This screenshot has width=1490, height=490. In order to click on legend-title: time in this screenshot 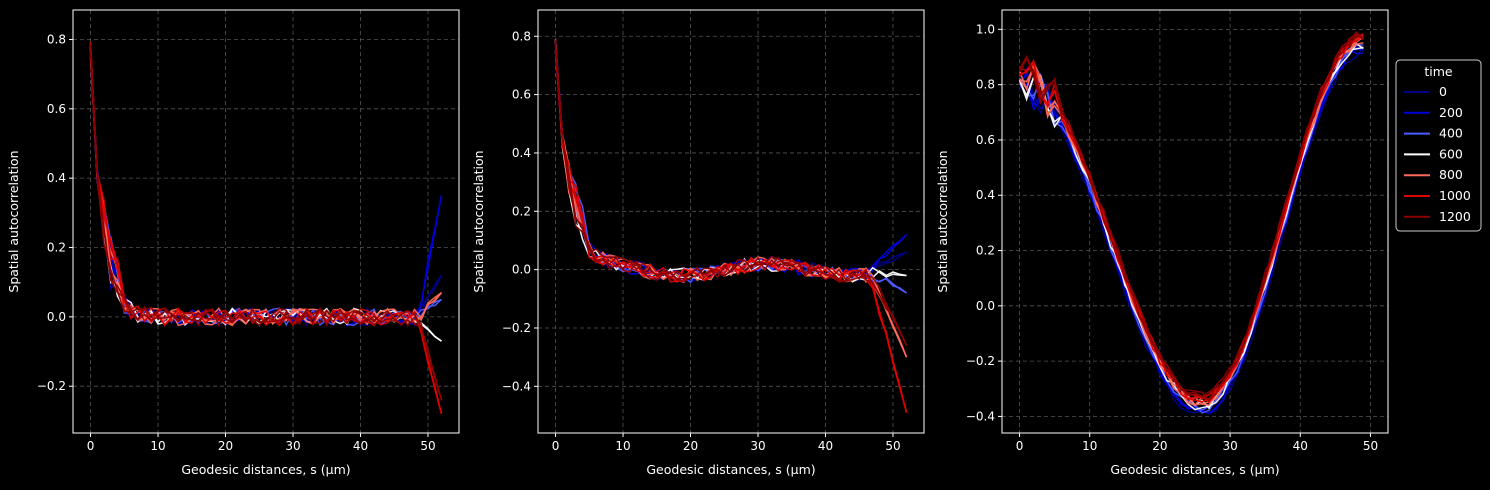, I will do `click(1438, 71)`.